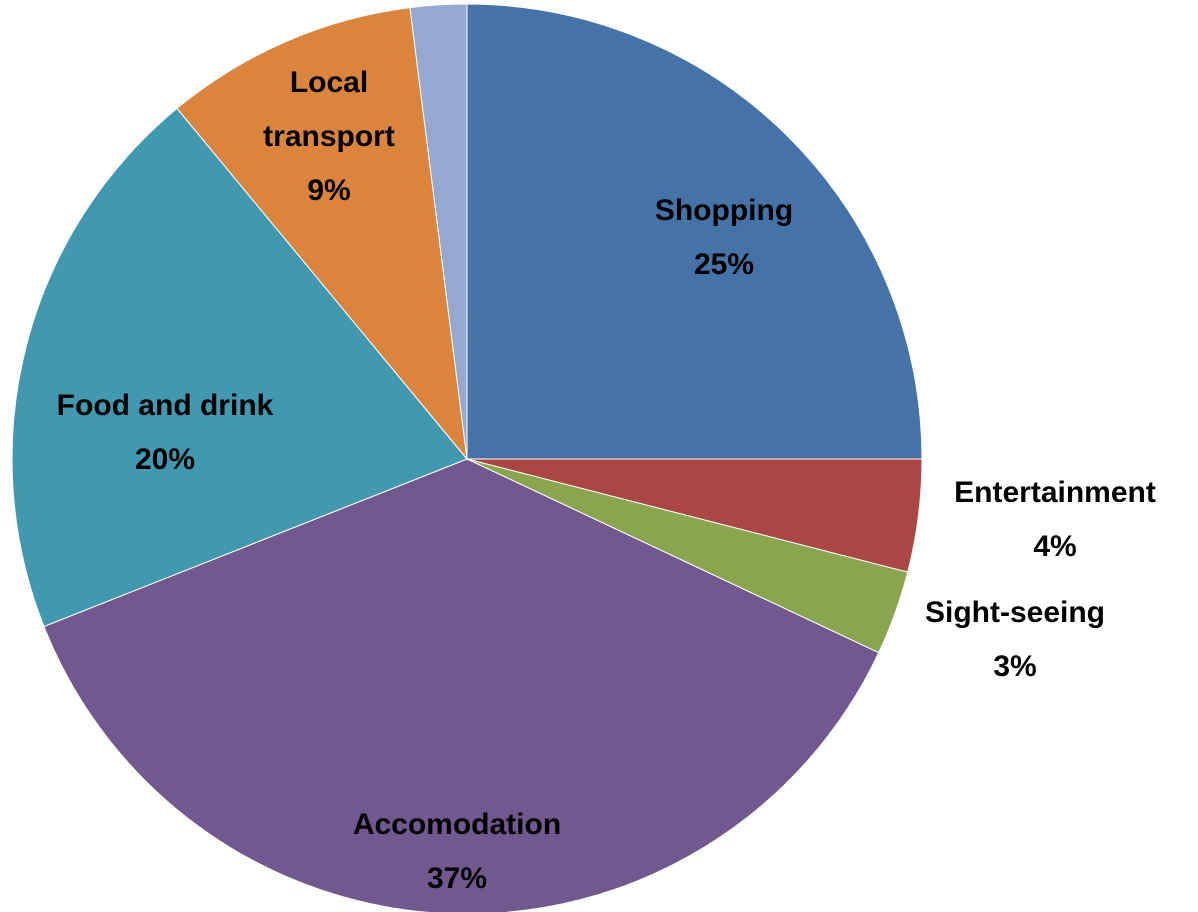  I want to click on slice-label: Food and drink 20%, so click(165, 433).